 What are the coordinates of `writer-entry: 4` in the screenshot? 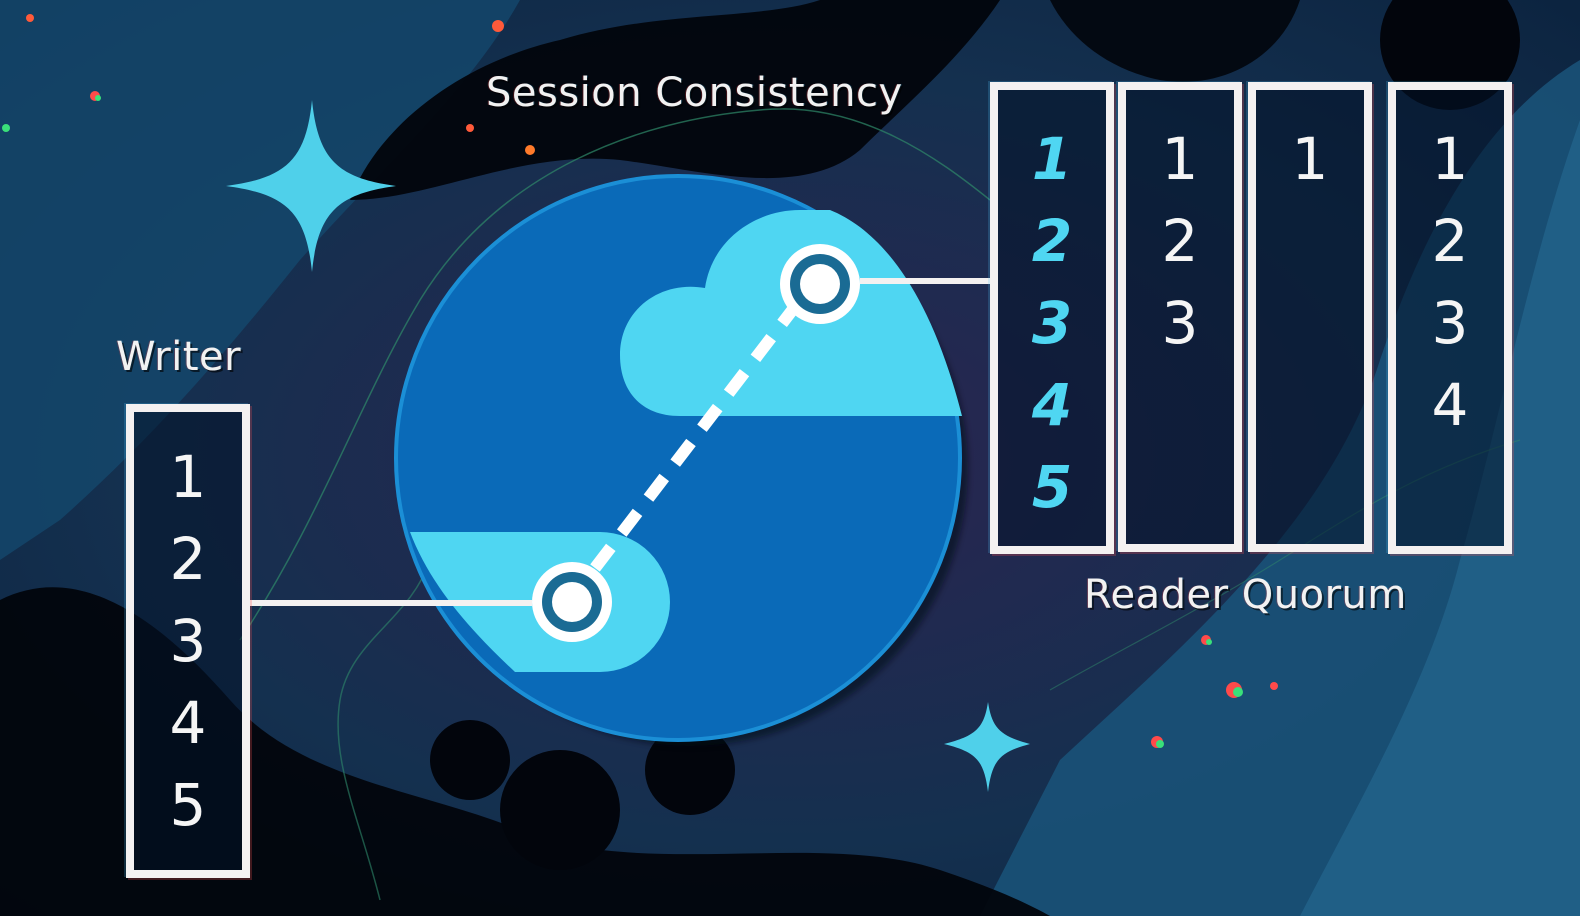 It's located at (188, 723).